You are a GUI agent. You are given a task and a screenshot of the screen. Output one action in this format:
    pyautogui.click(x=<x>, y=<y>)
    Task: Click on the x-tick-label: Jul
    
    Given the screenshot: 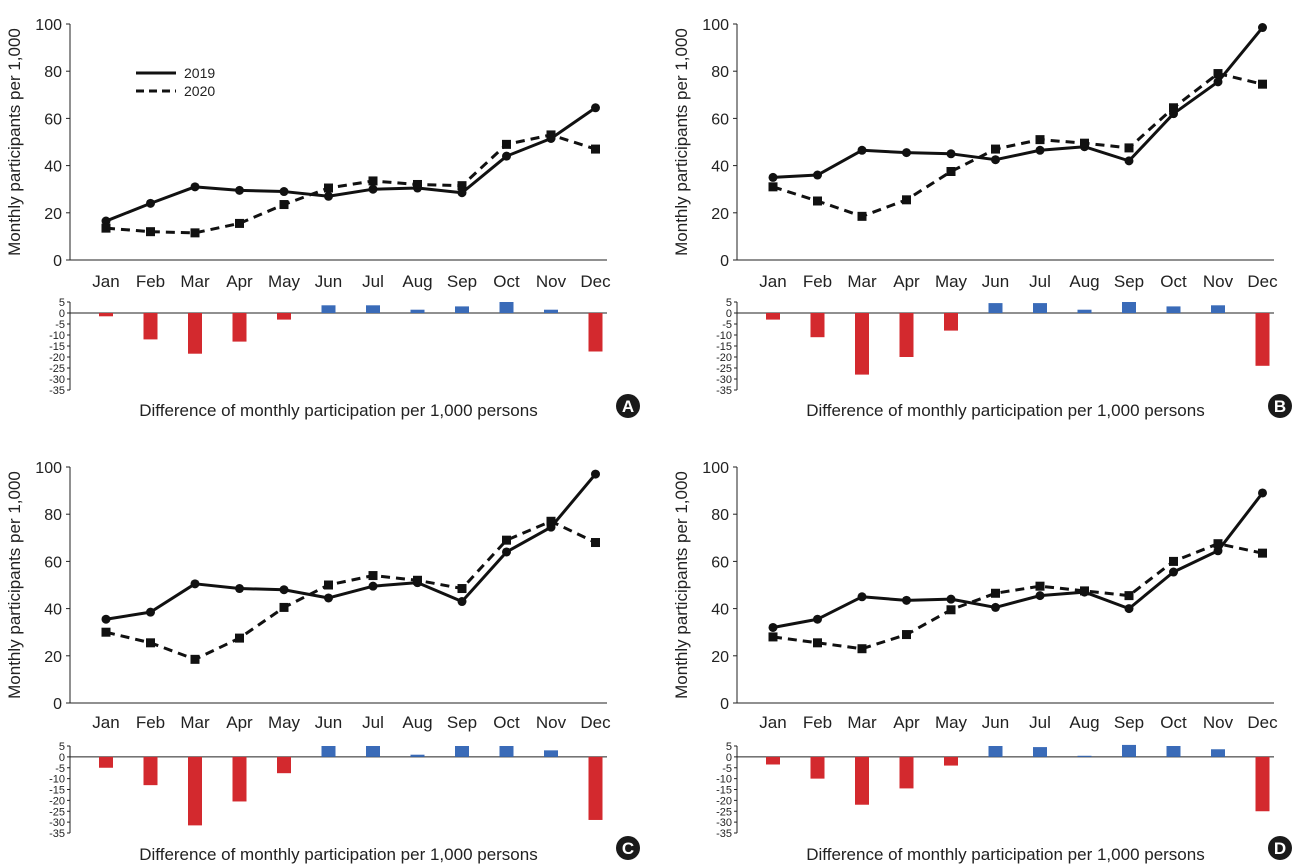 What is the action you would take?
    pyautogui.click(x=1040, y=281)
    